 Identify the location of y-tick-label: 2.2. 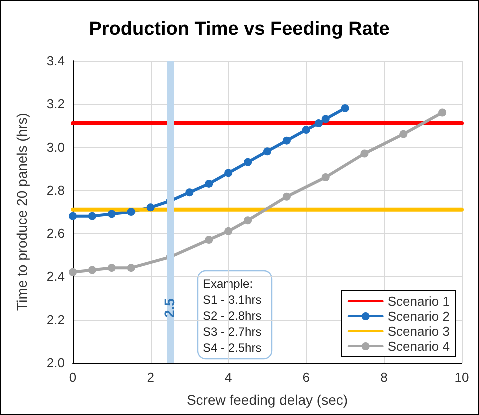
(55, 320).